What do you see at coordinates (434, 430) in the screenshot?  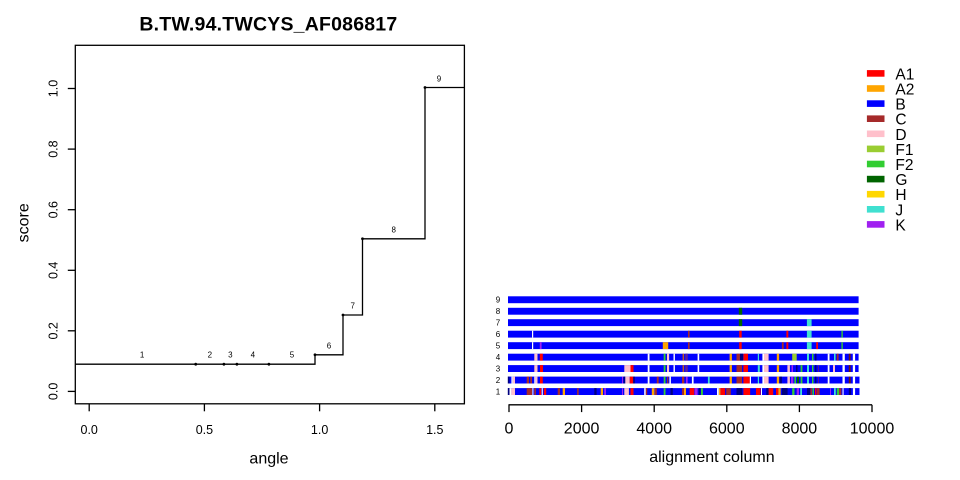 I see `svg-text: 1.5` at bounding box center [434, 430].